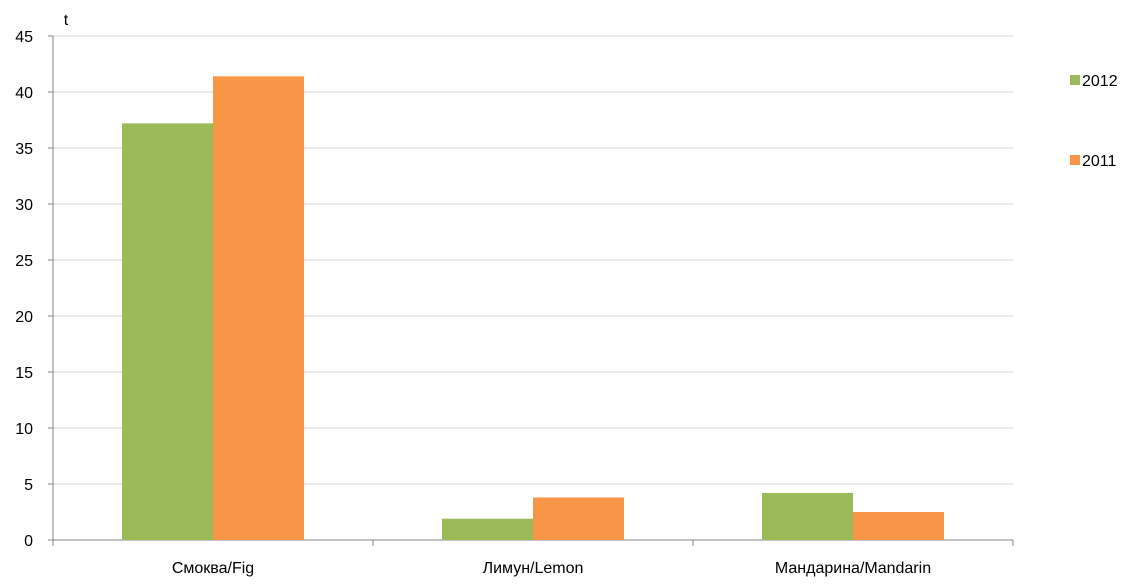 The width and height of the screenshot is (1134, 584). I want to click on y-tick-label: 25, so click(24, 261).